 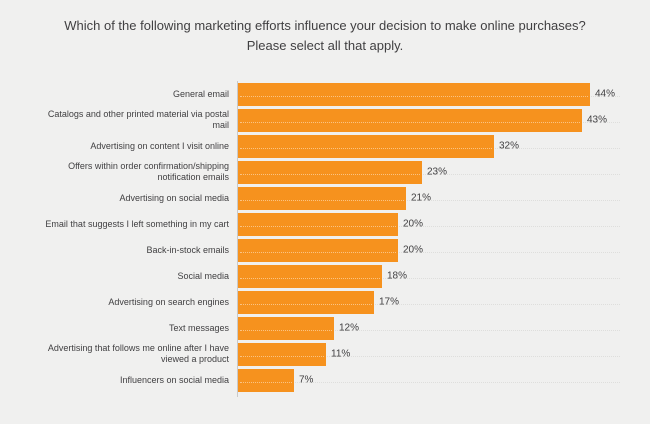 I want to click on bar-track: 7%, so click(x=443, y=380).